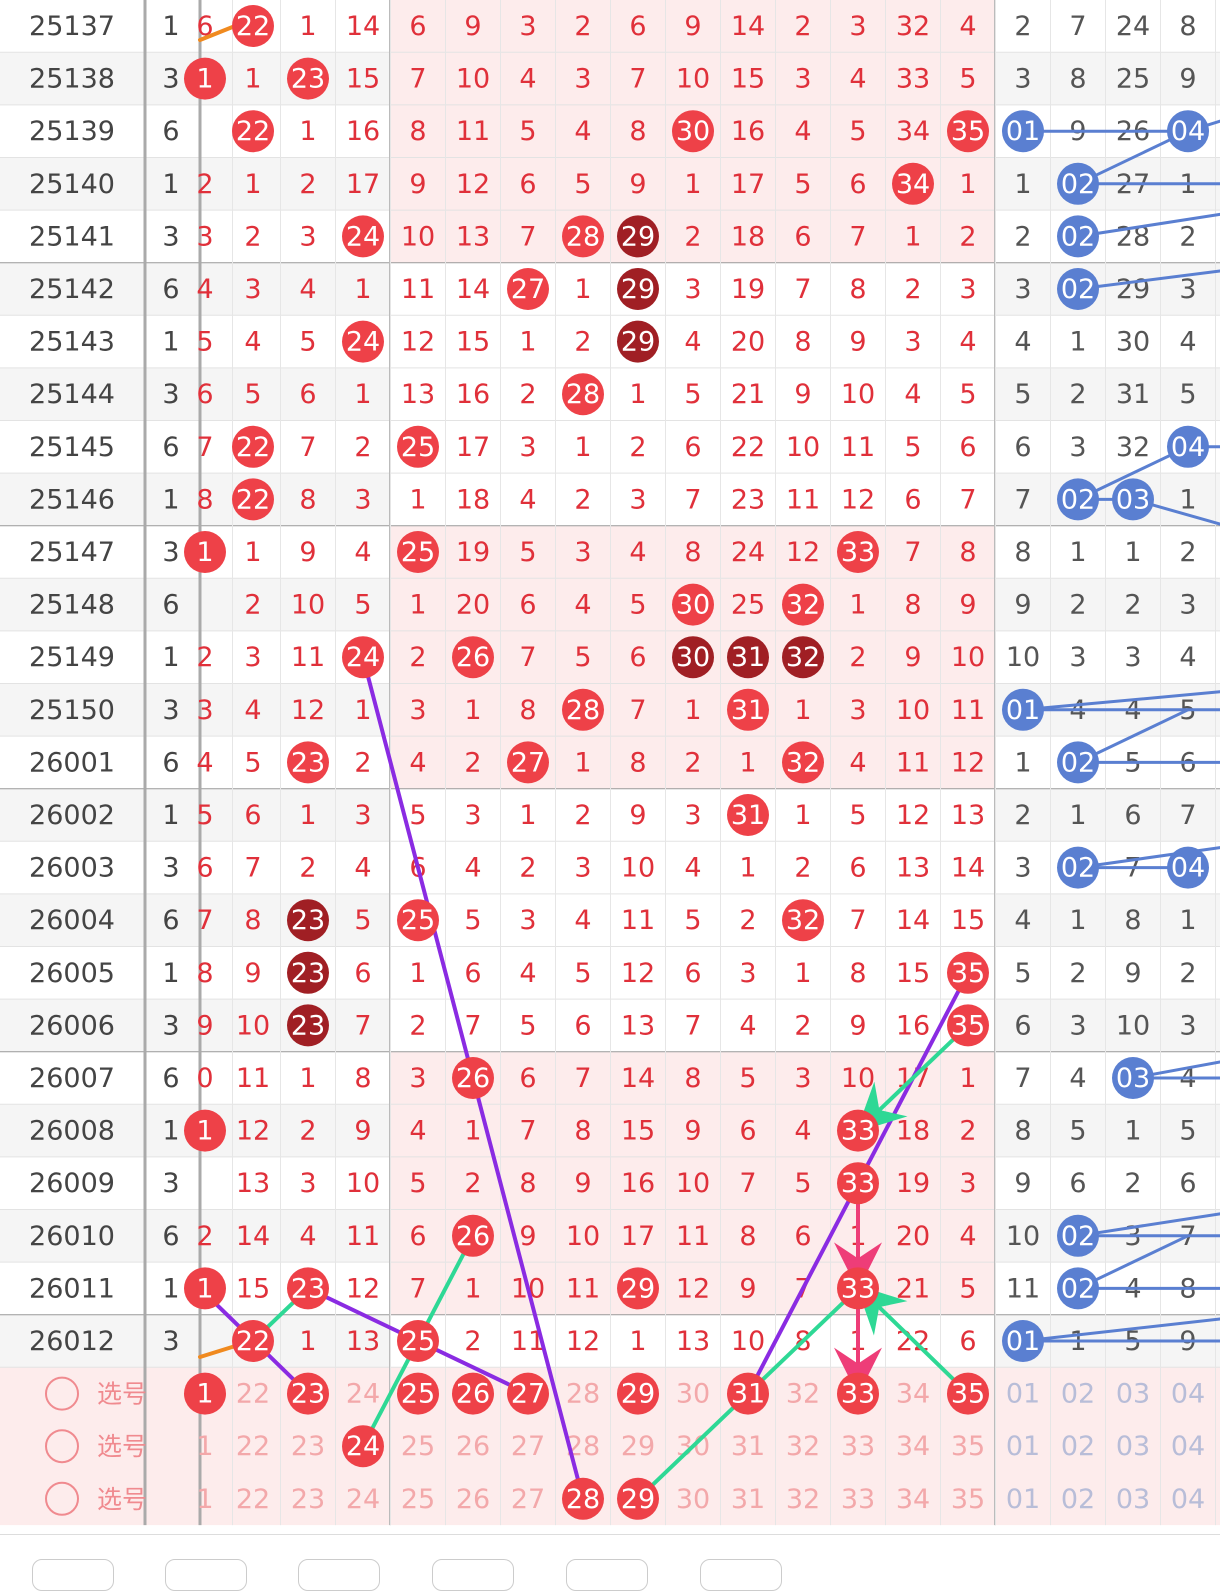 The height and width of the screenshot is (1591, 1220). I want to click on miss-value: 23, so click(748, 499).